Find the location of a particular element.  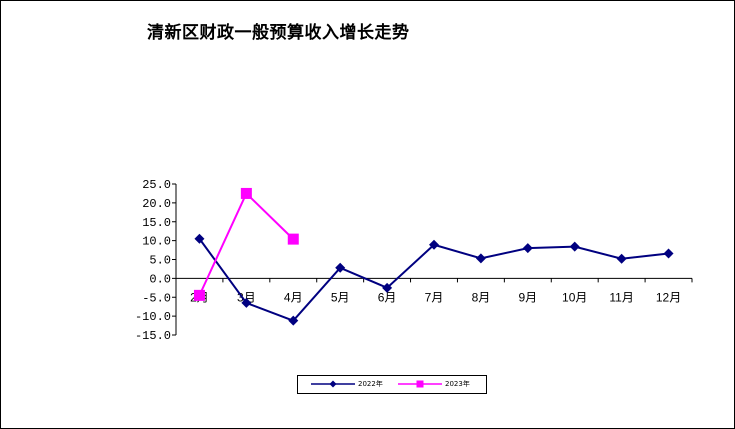

y-tick-label: -5.0 is located at coordinates (156, 298).